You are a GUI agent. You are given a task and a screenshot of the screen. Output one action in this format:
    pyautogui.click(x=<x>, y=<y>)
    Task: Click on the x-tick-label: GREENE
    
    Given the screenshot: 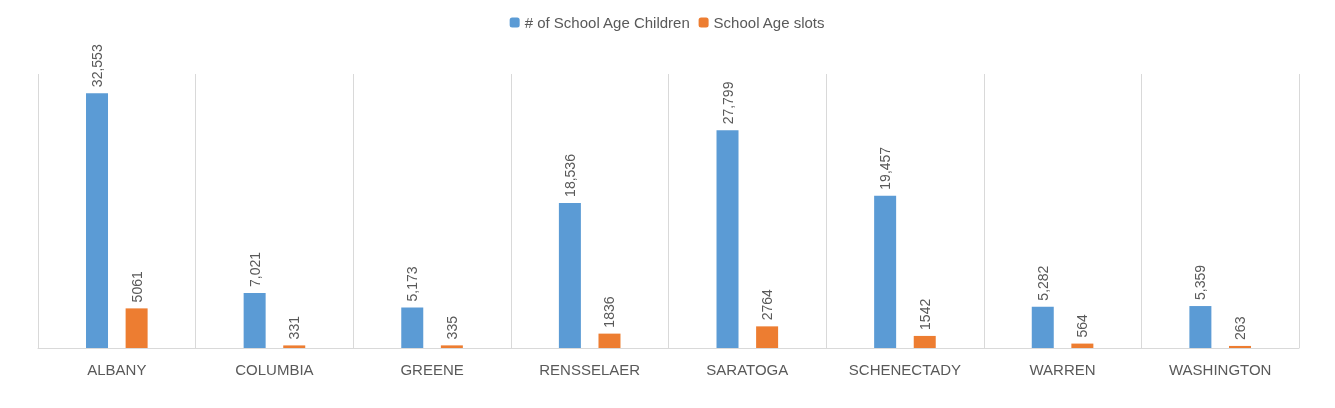 What is the action you would take?
    pyautogui.click(x=432, y=369)
    